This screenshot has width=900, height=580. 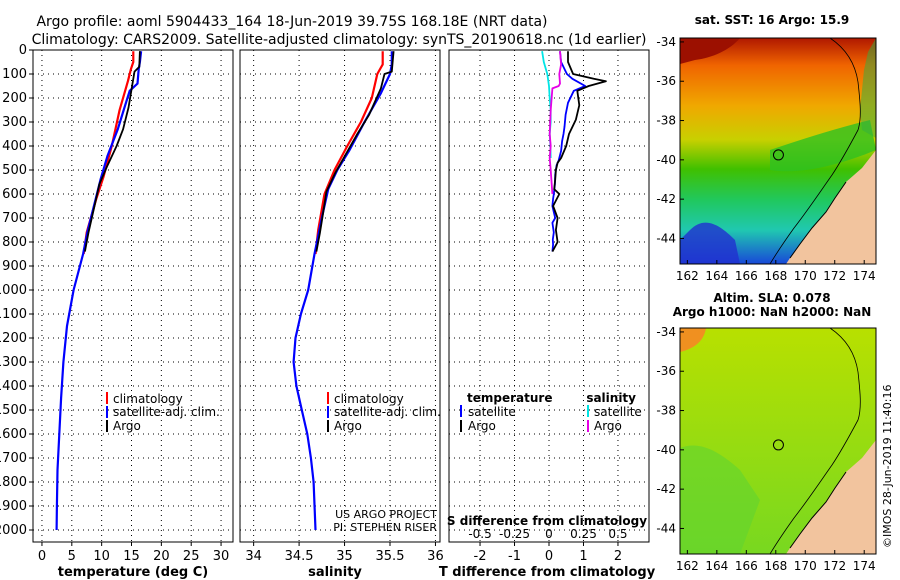 I want to click on x-tick-label: 25, so click(x=191, y=556).